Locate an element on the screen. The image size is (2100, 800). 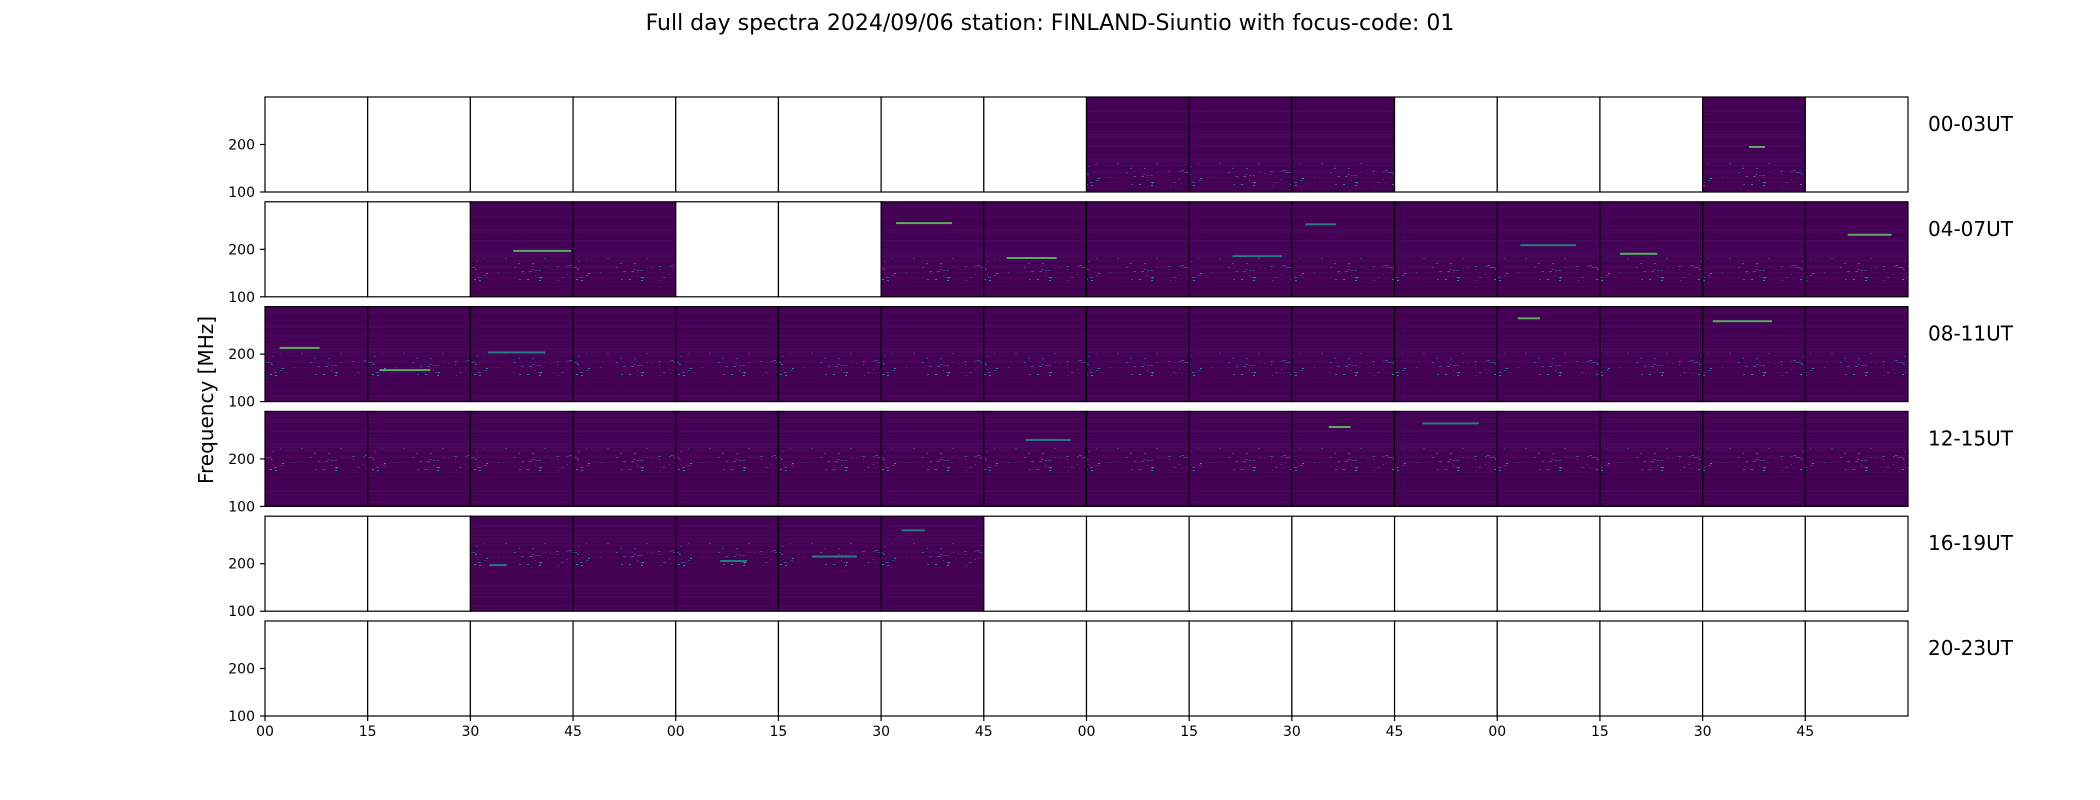
row-label: 20-23UT is located at coordinates (1971, 648).